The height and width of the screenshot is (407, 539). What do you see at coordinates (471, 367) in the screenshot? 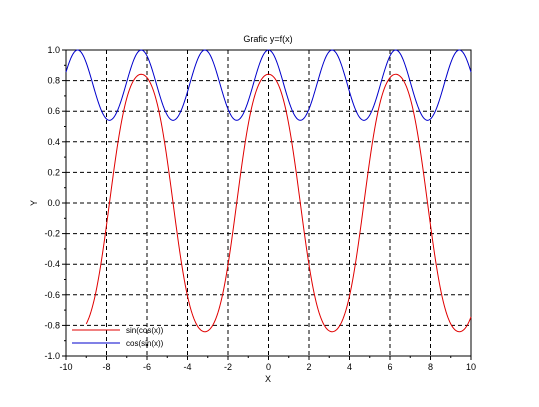
I see `x-tick-label: 10` at bounding box center [471, 367].